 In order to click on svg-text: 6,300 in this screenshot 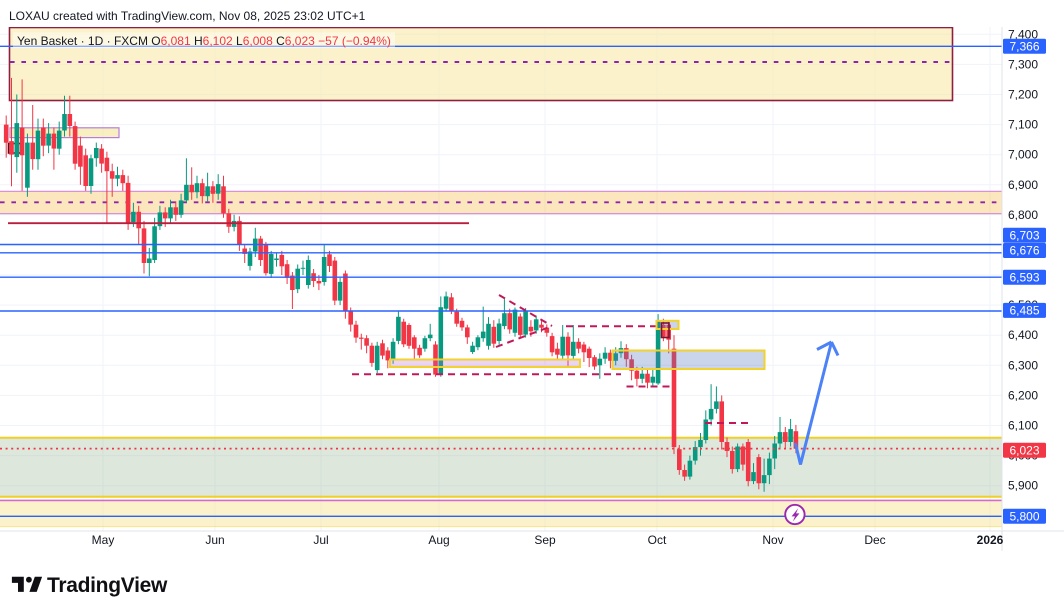, I will do `click(1023, 365)`.